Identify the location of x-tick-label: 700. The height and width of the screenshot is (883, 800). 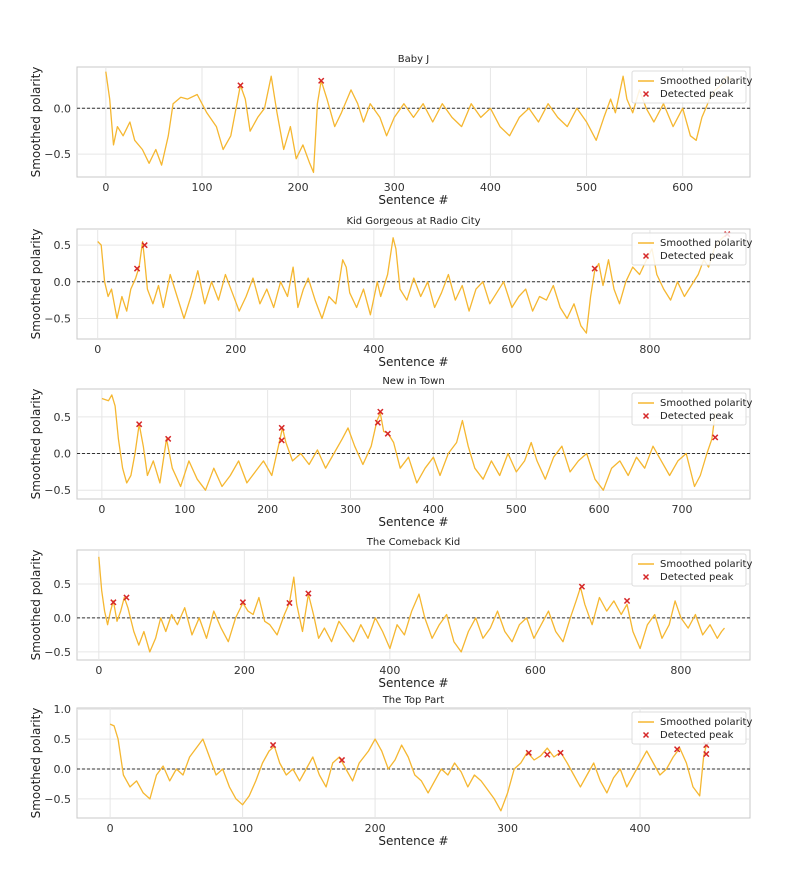
(682, 509).